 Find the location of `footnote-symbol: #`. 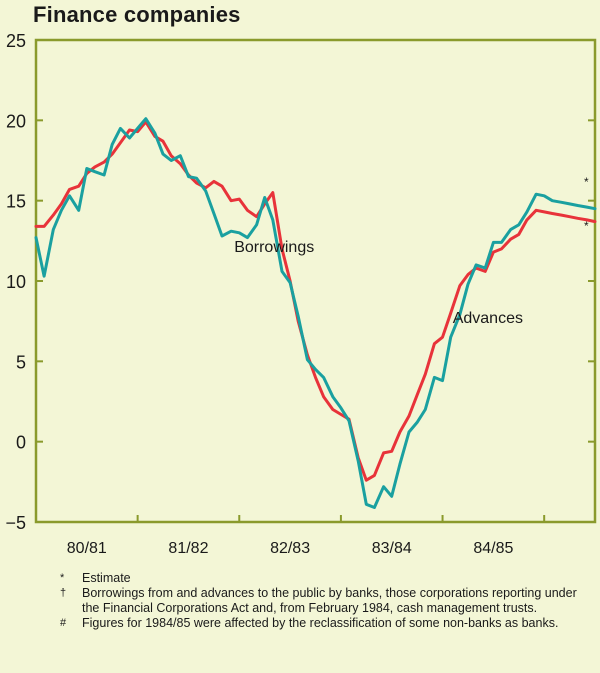

footnote-symbol: # is located at coordinates (63, 623).